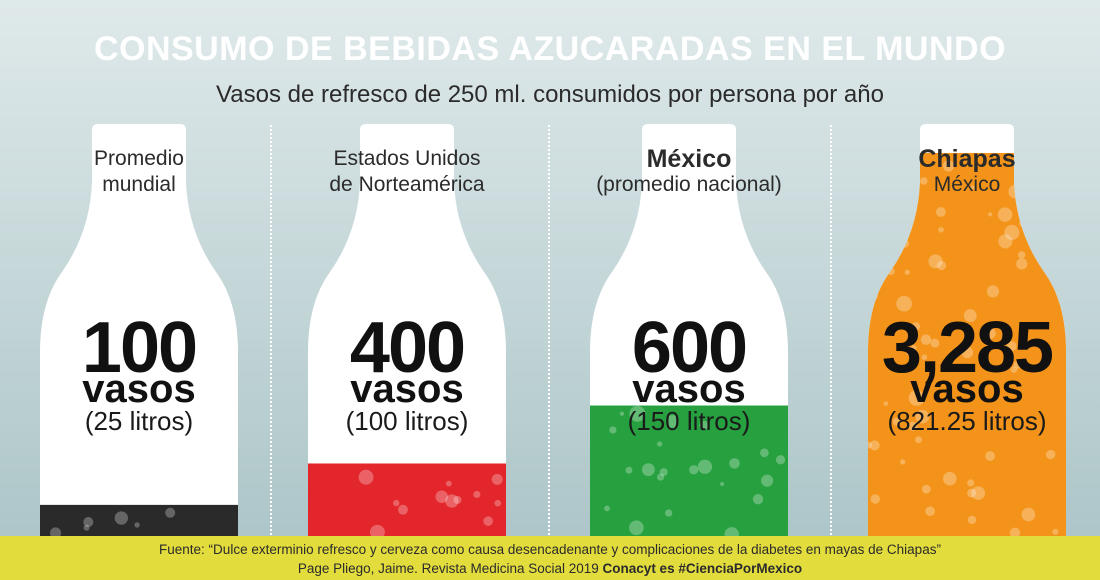 The width and height of the screenshot is (1100, 580). What do you see at coordinates (139, 158) in the screenshot?
I see `panel-label-line1: Promedio` at bounding box center [139, 158].